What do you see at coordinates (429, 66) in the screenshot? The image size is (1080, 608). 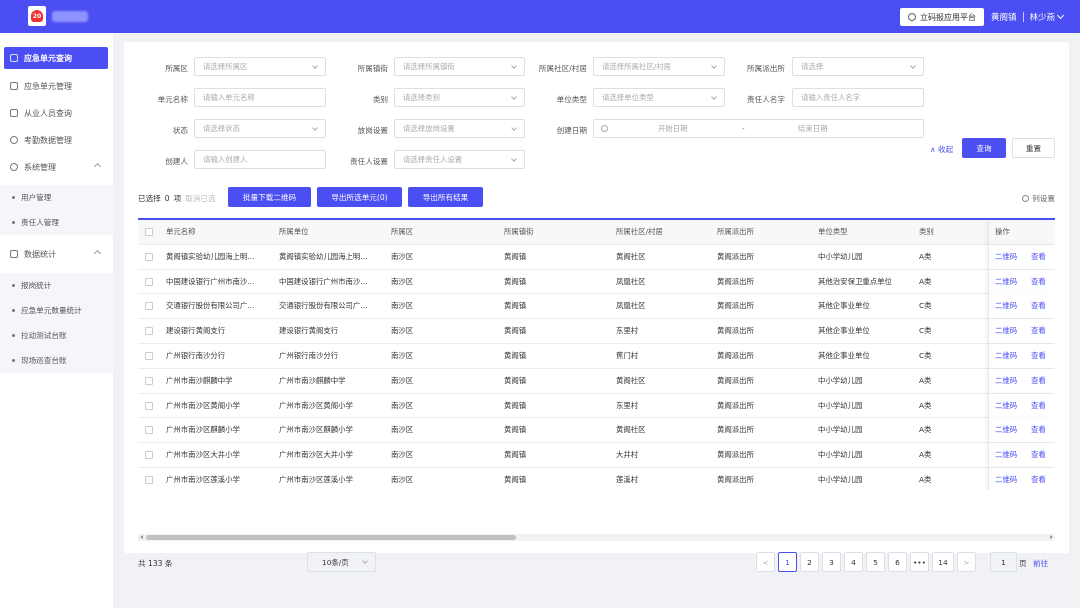 I see `street-placeholder: 请选择所属镇街` at bounding box center [429, 66].